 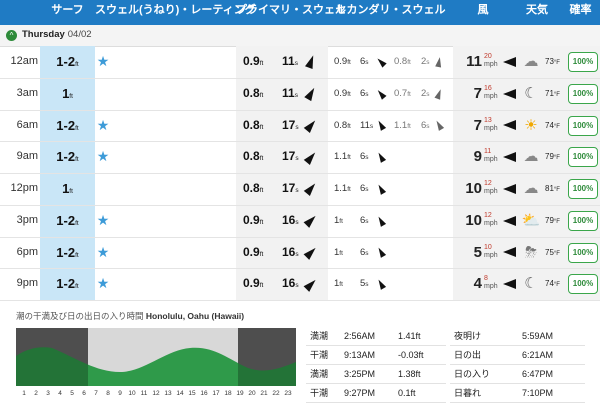 I want to click on day-row: ^ Thursday 04/02, so click(x=300, y=36).